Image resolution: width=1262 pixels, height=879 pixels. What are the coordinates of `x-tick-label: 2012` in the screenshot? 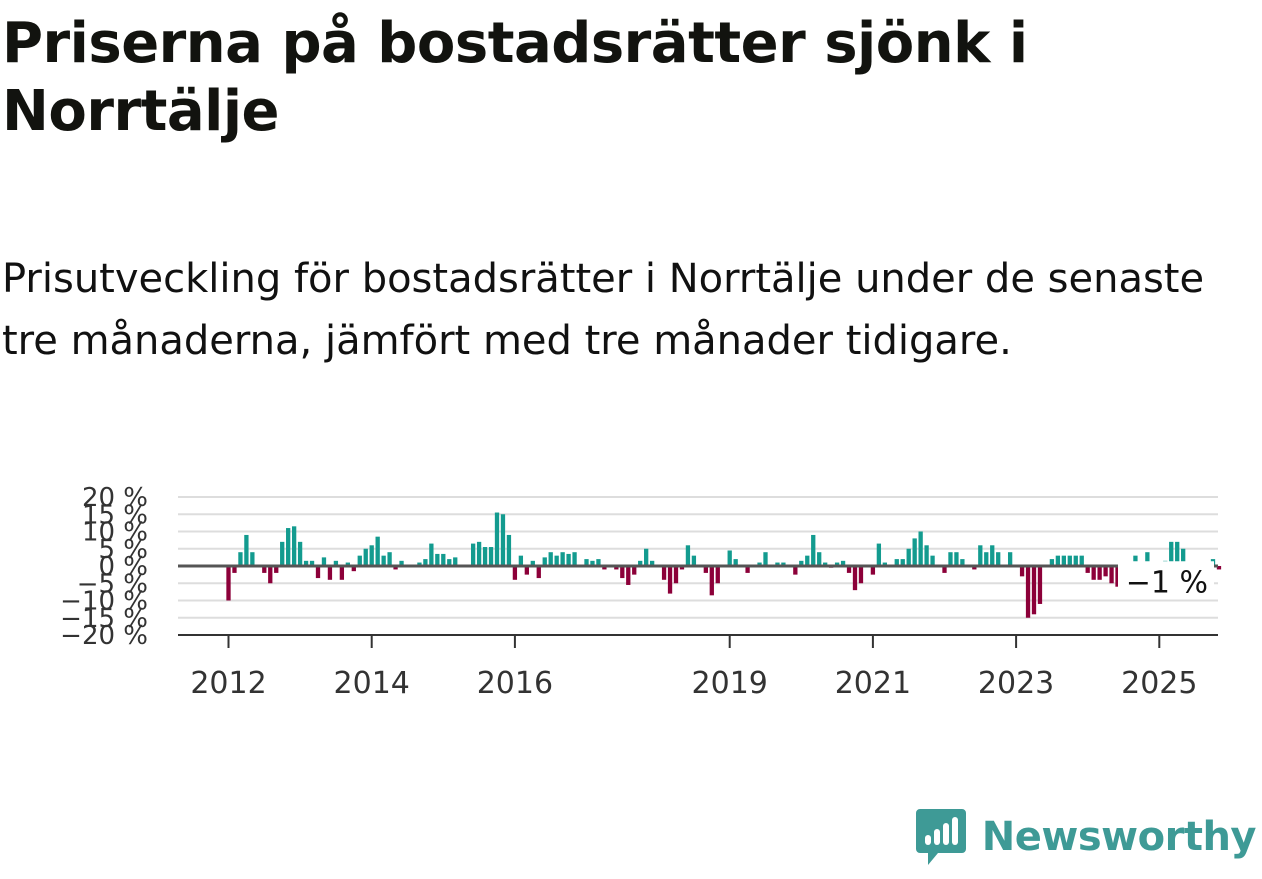 It's located at (228, 683).